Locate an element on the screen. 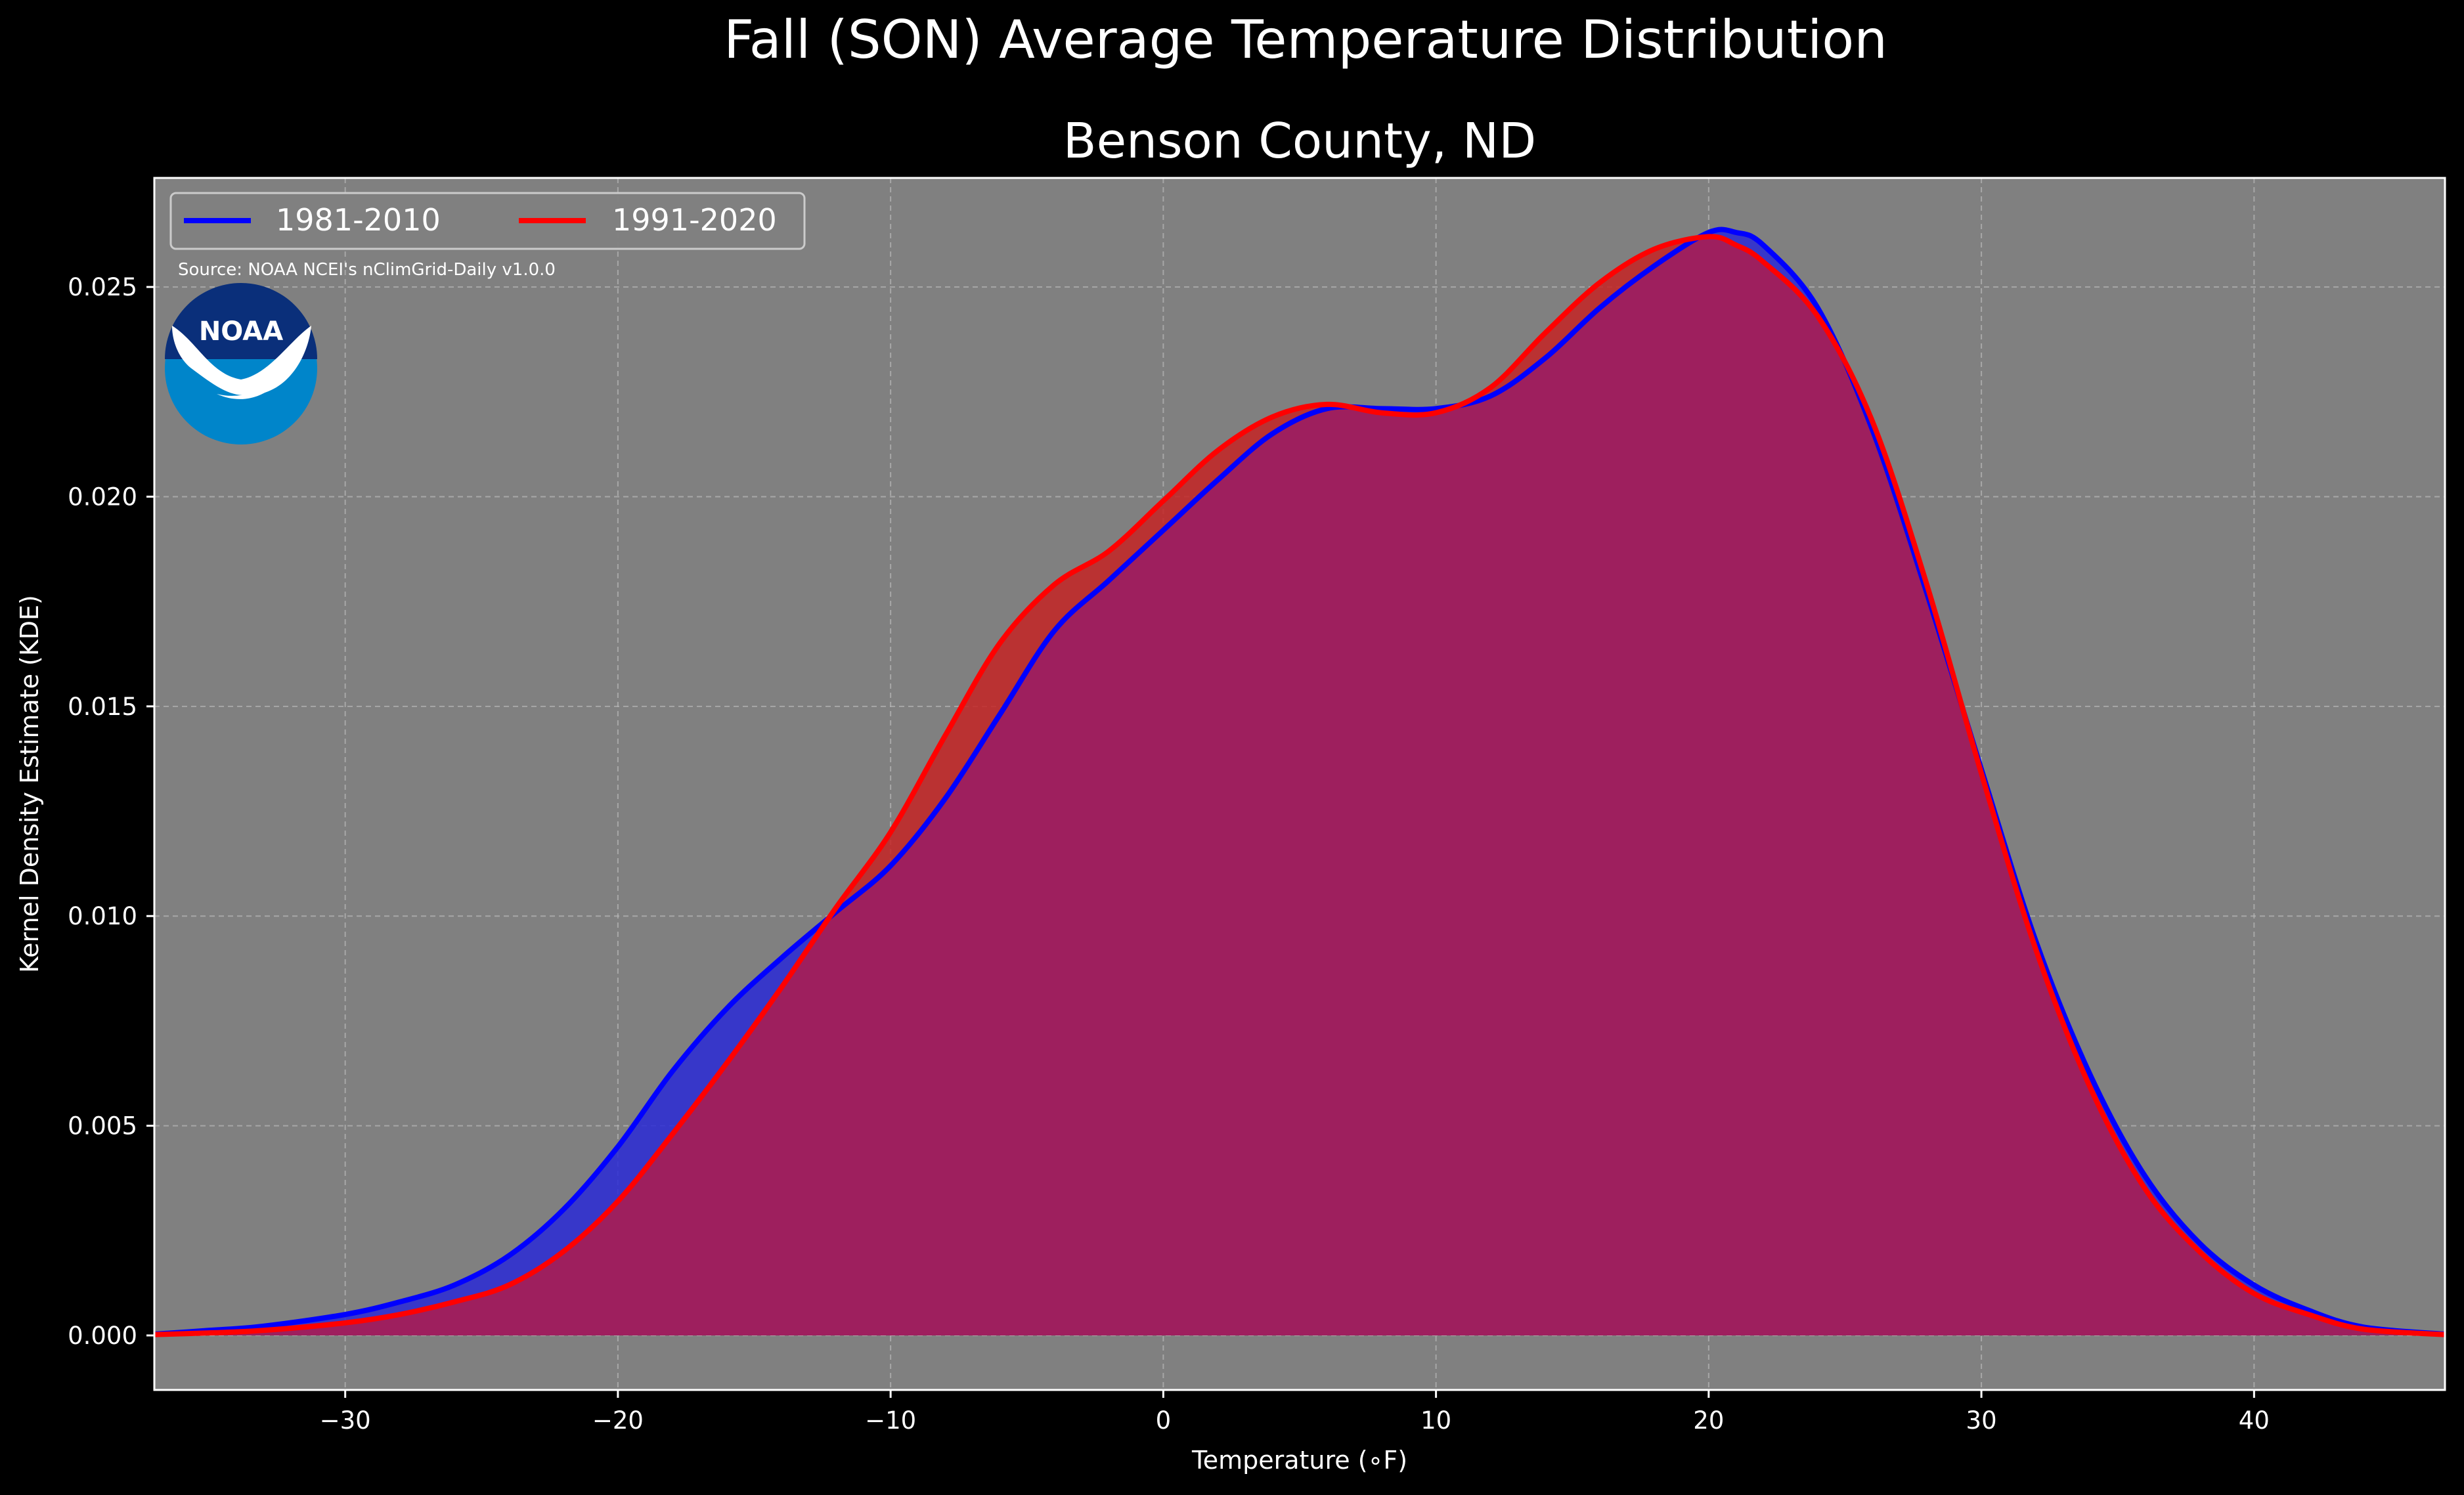  x-tick-label: 20 is located at coordinates (1708, 1420).